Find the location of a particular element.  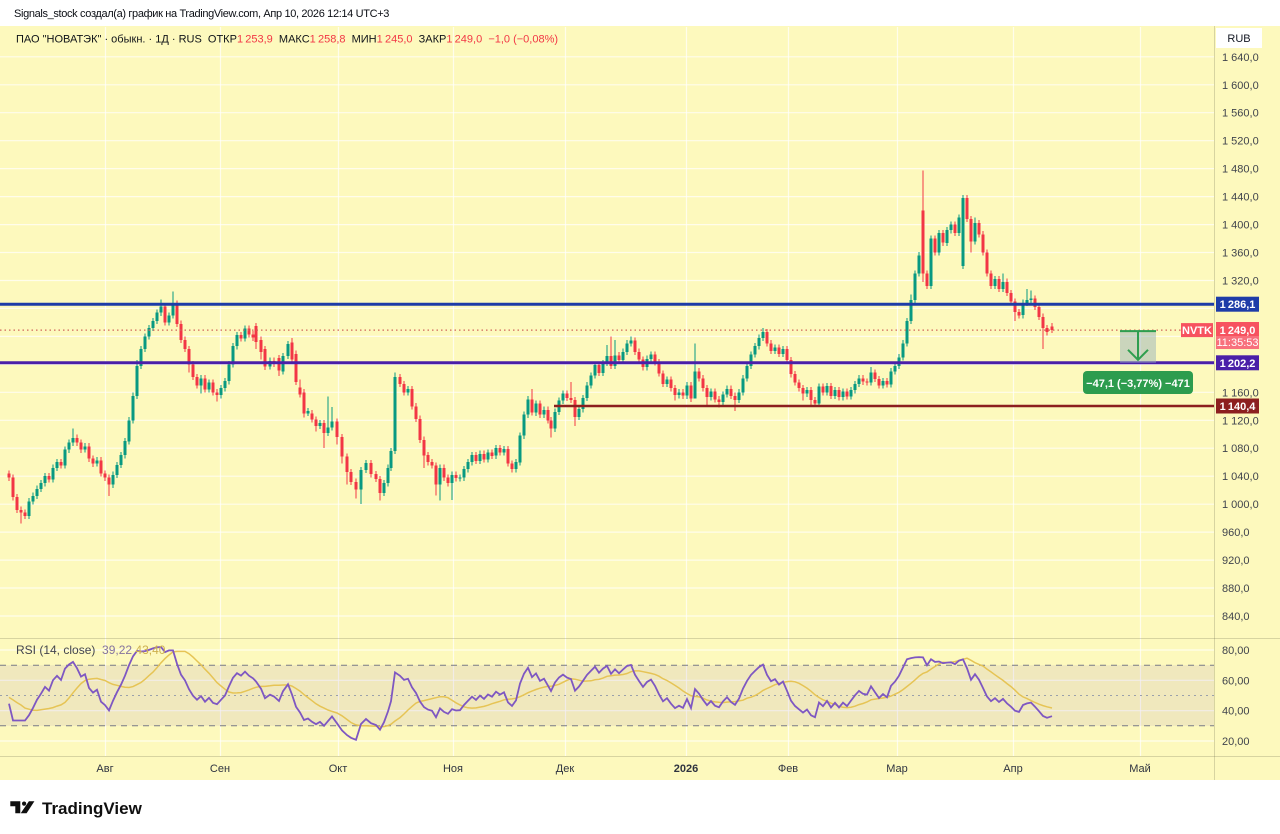

svg-text: 1 286,1 is located at coordinates (1238, 305).